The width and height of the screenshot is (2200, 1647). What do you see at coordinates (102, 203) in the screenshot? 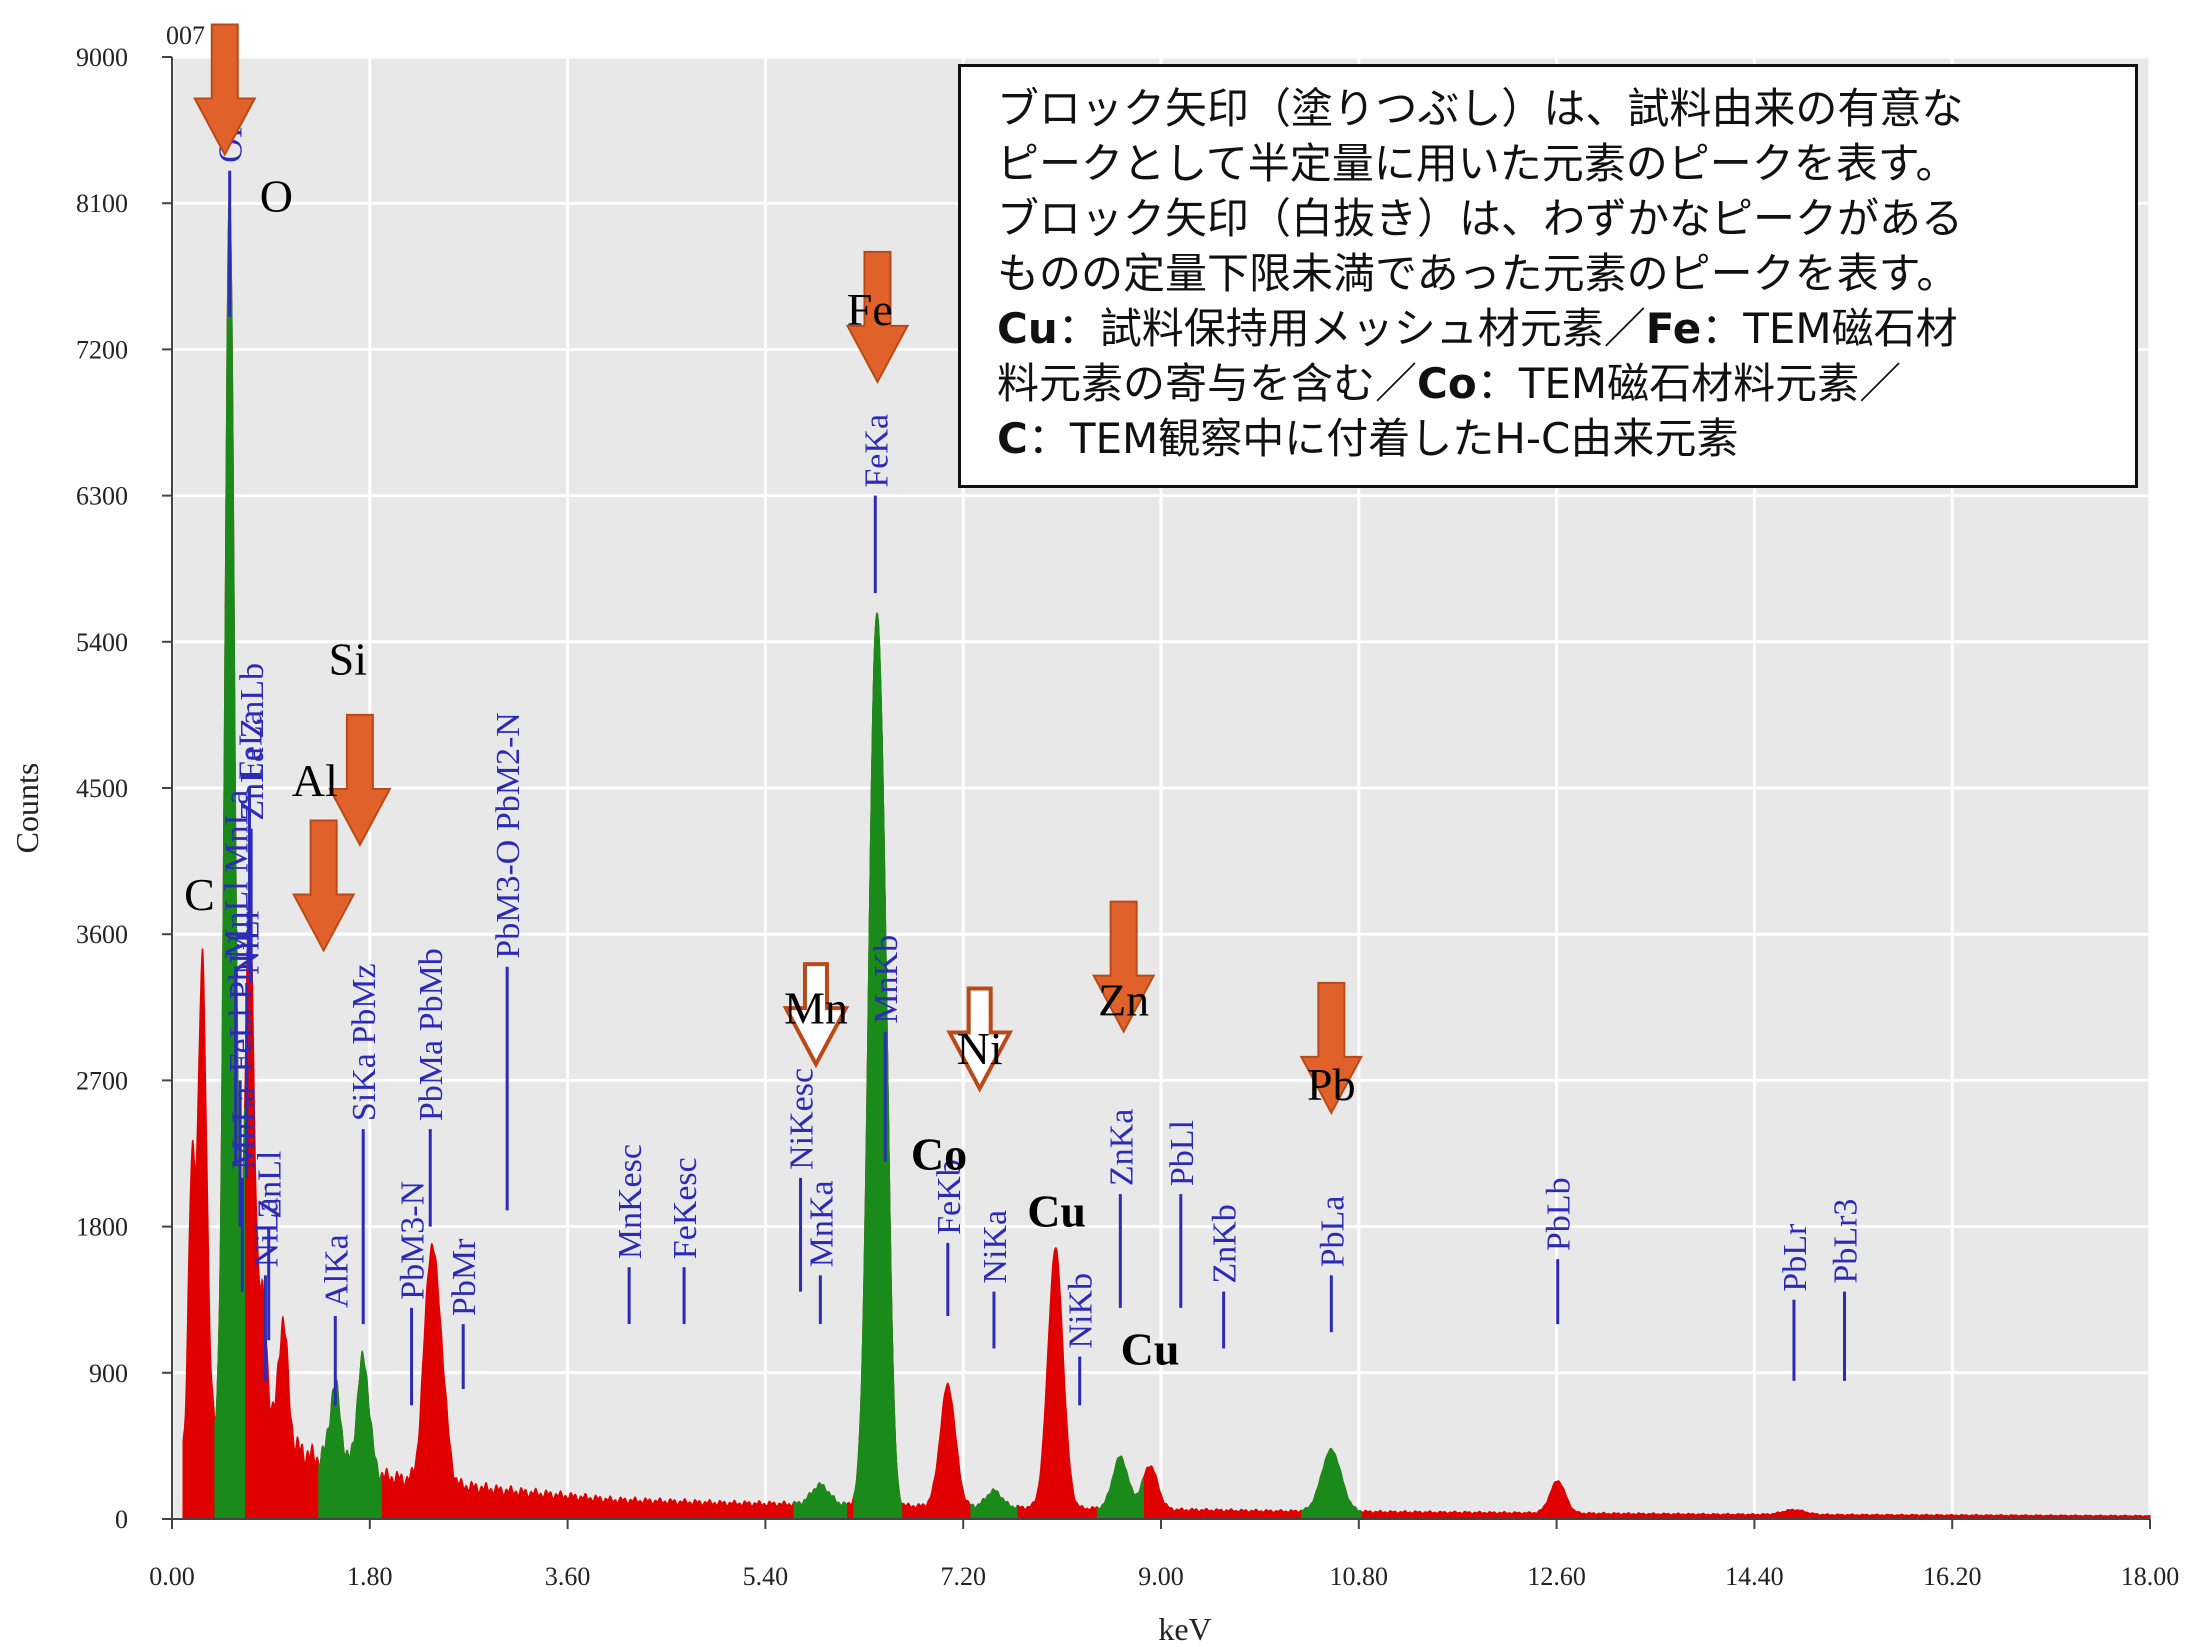
I see `y-tick-label: 8100` at bounding box center [102, 203].